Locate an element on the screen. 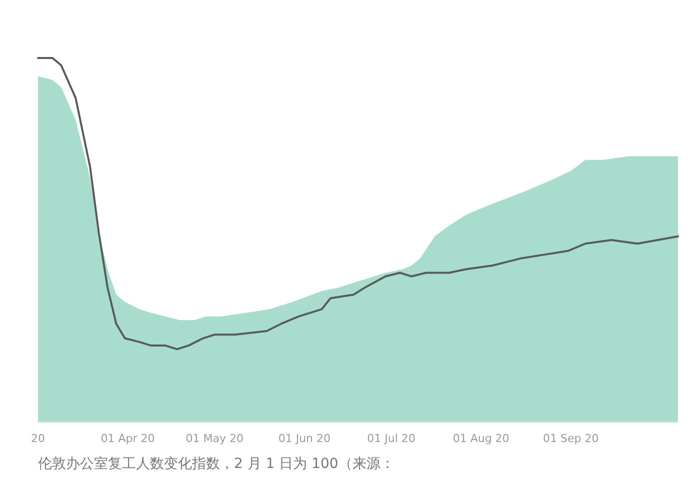 The height and width of the screenshot is (500, 700). text: 伦敦办公室复工人数变化指数，2 月 1 日为 100（来源： is located at coordinates (216, 464).